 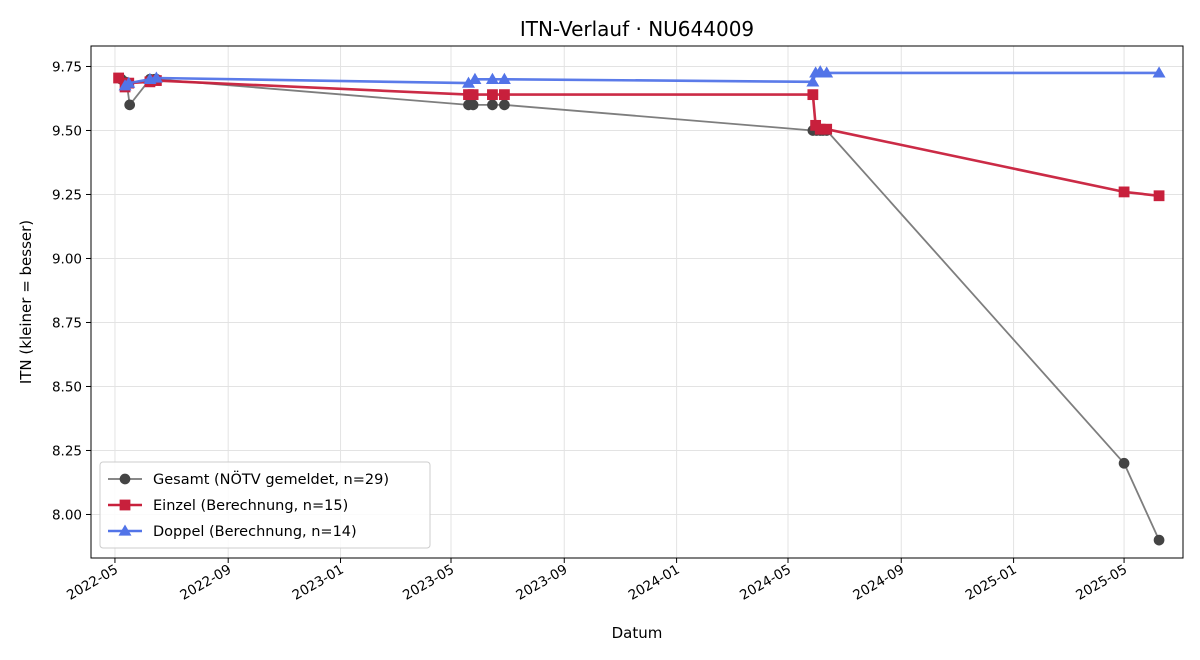 I want to click on legend-item: Doppel (Berechnung, n=14), so click(x=232, y=532).